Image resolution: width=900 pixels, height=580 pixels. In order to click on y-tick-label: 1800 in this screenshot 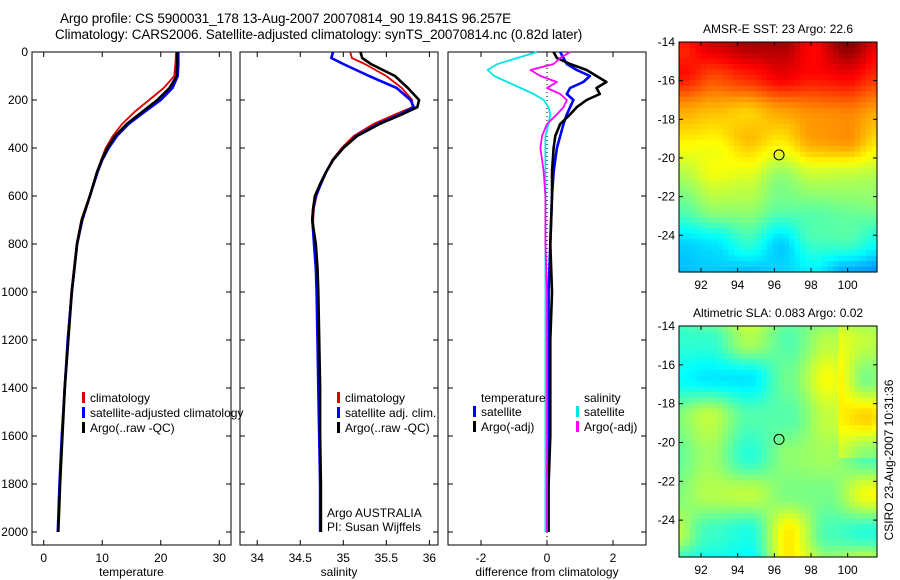, I will do `click(14, 484)`.